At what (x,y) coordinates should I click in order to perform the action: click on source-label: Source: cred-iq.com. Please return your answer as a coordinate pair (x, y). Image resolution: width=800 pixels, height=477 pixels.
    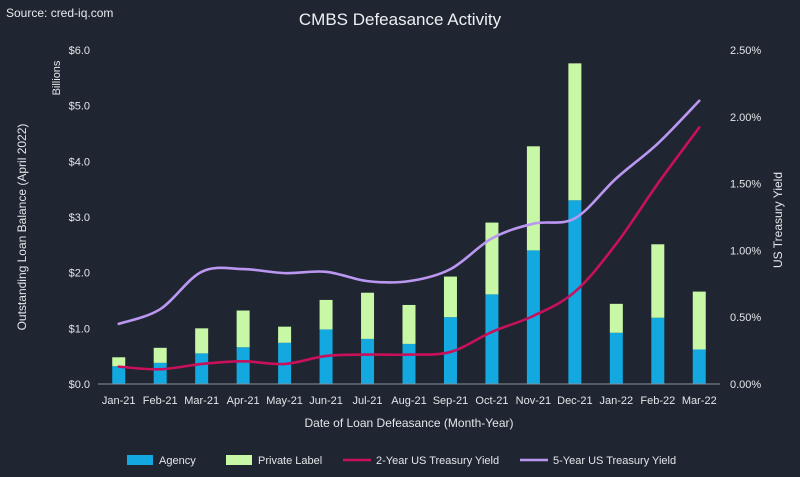
    Looking at the image, I should click on (60, 13).